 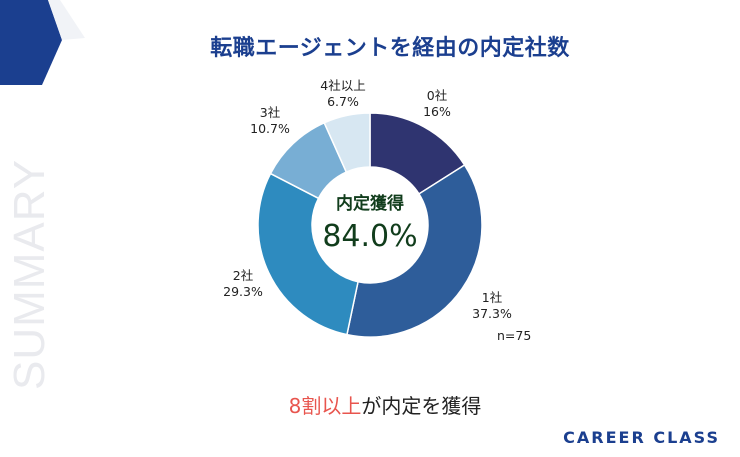 What do you see at coordinates (325, 406) in the screenshot?
I see `caption-highlight: 8割以上` at bounding box center [325, 406].